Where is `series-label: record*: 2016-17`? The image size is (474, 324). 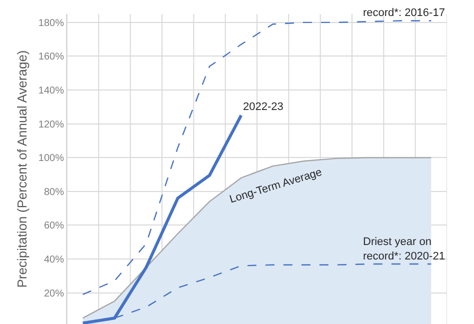
series-label: record*: 2016-17 is located at coordinates (404, 13).